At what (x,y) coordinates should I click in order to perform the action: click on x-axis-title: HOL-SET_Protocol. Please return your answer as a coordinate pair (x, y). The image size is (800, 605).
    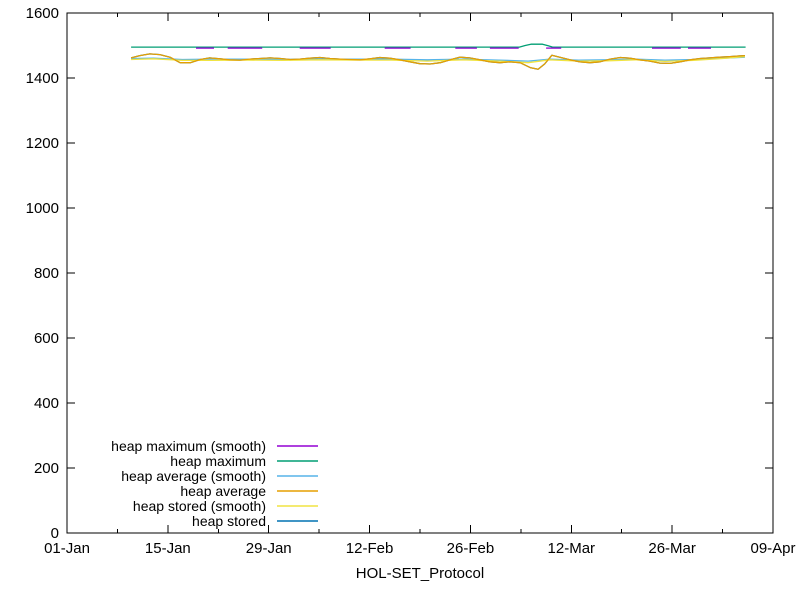
    Looking at the image, I should click on (420, 573).